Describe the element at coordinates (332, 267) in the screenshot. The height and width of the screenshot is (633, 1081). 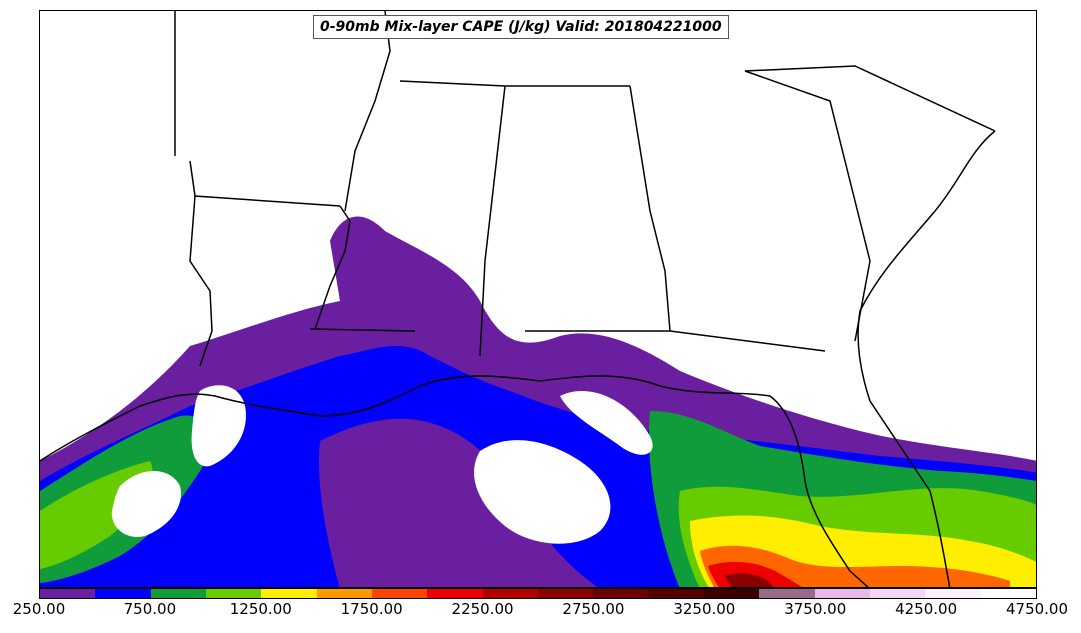
I see `state-border-mississippi-west` at that location.